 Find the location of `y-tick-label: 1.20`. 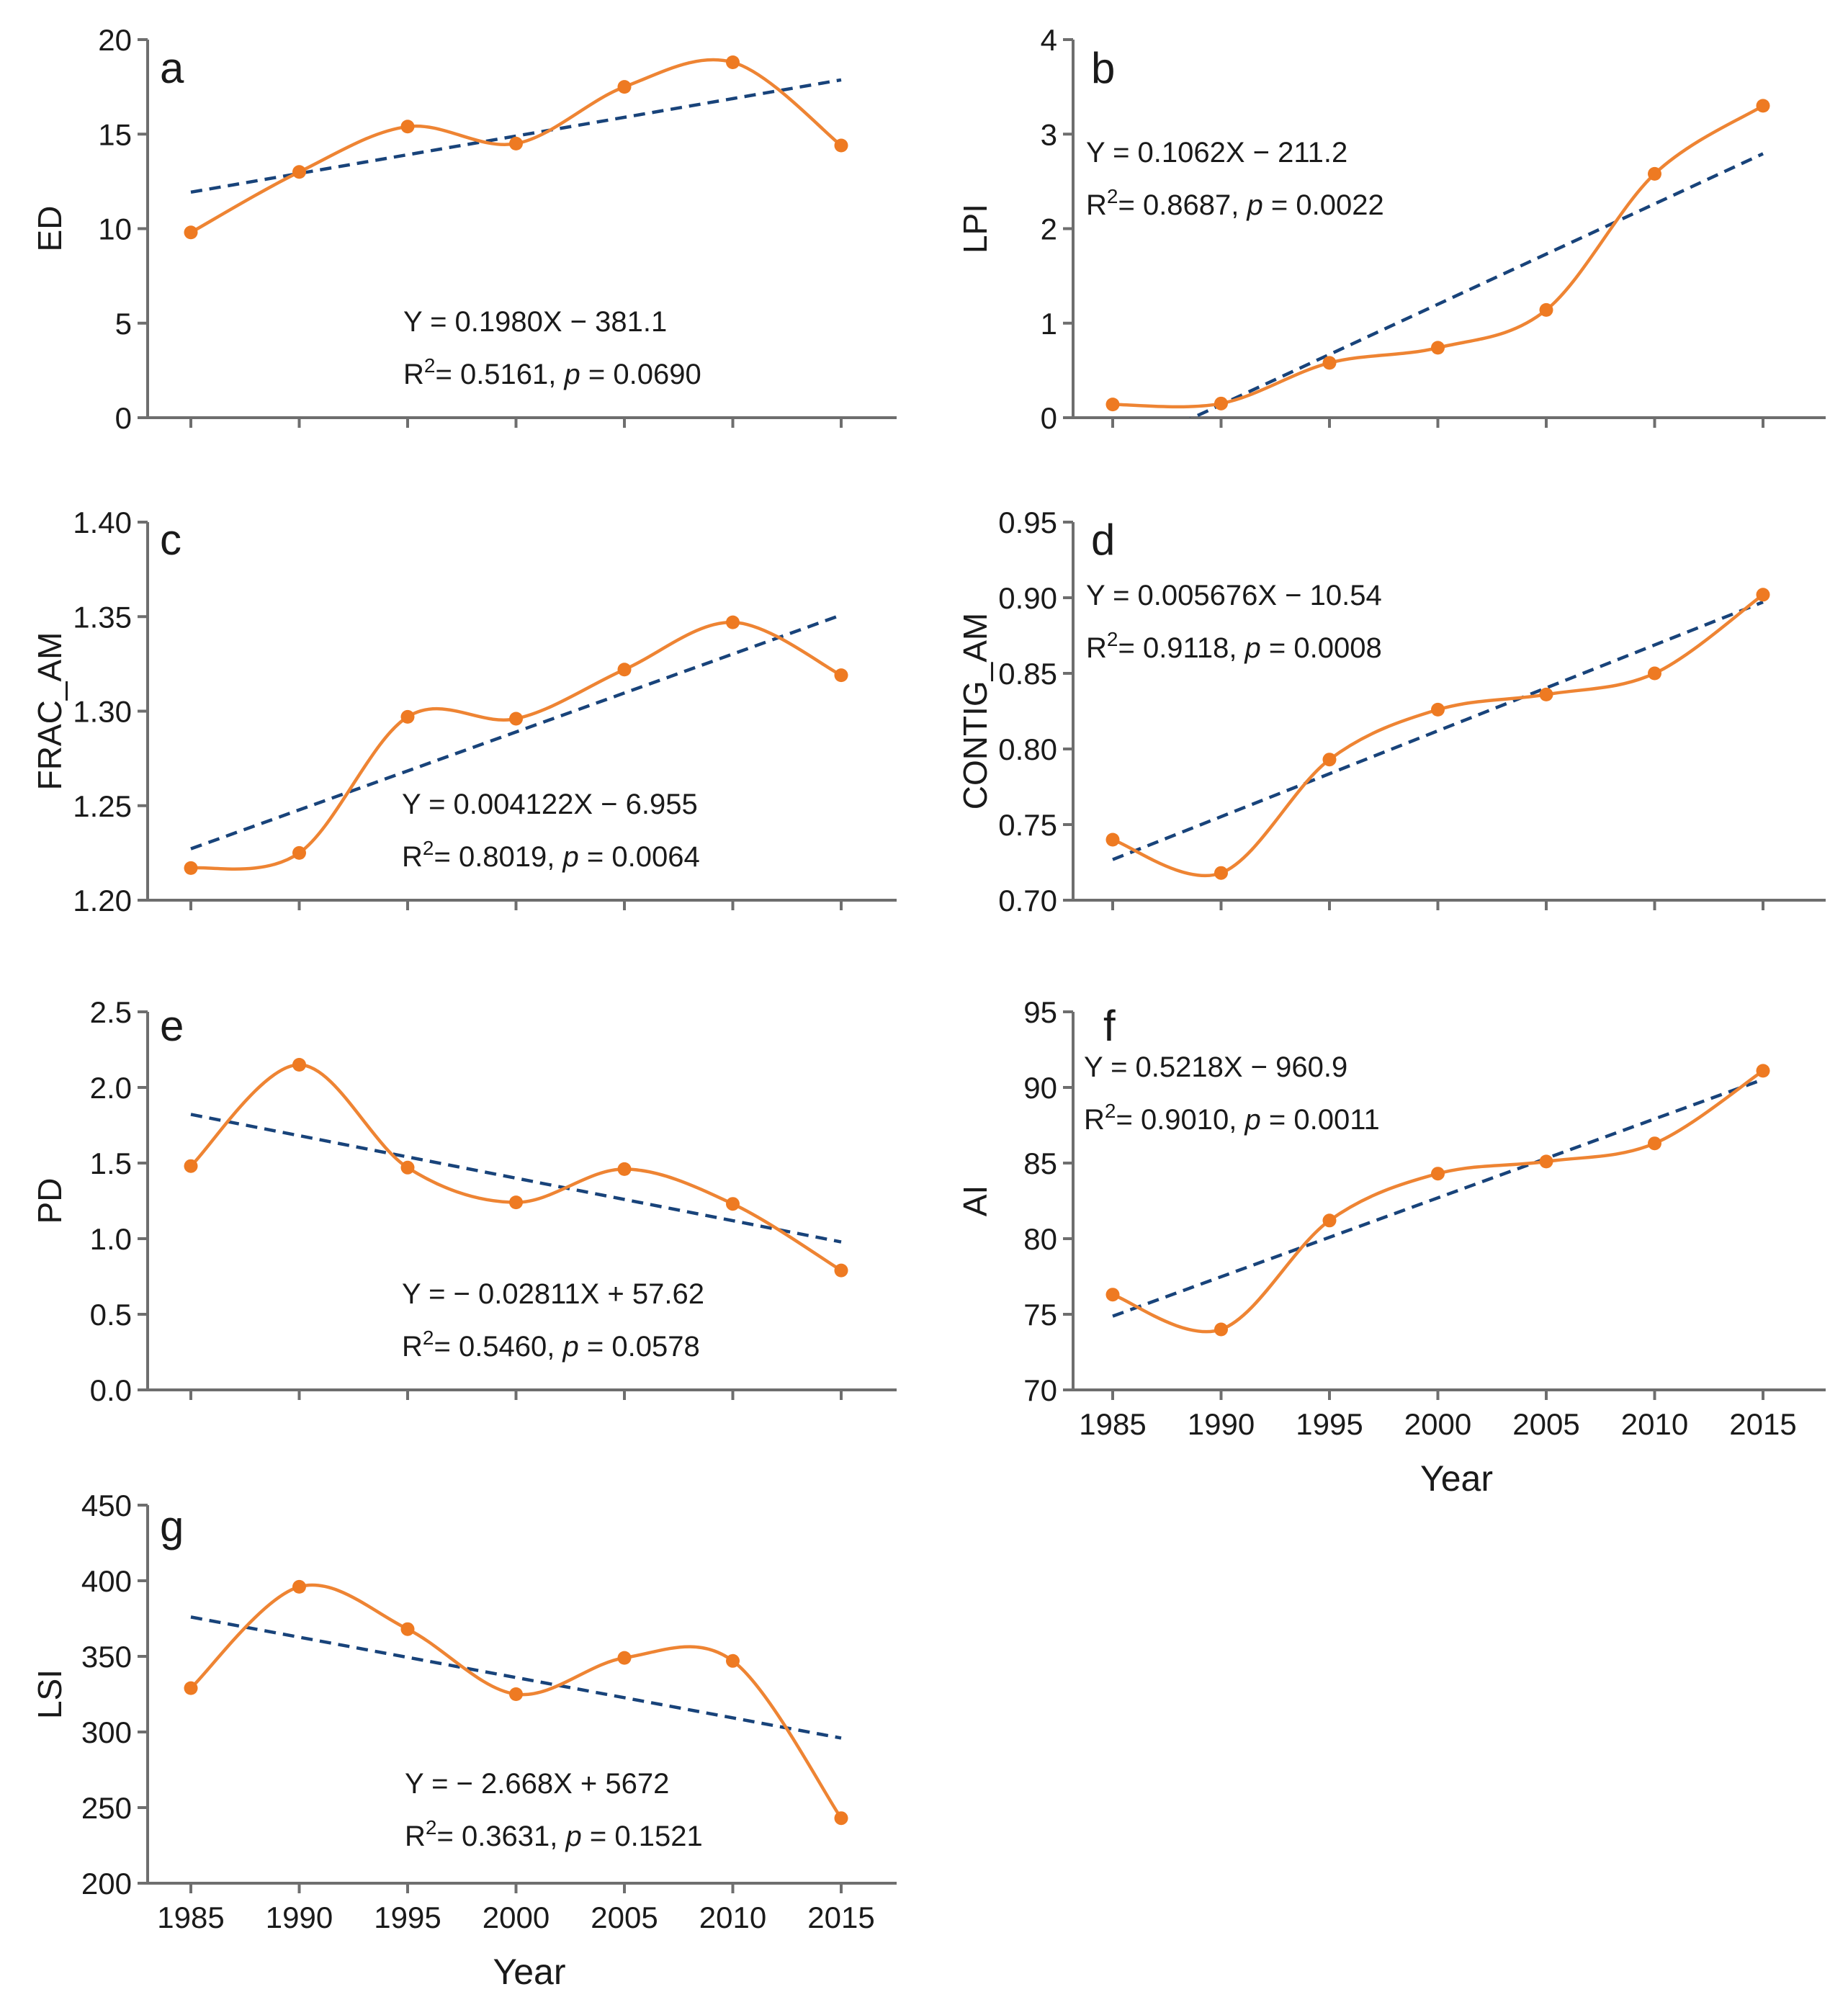

y-tick-label: 1.20 is located at coordinates (102, 900).